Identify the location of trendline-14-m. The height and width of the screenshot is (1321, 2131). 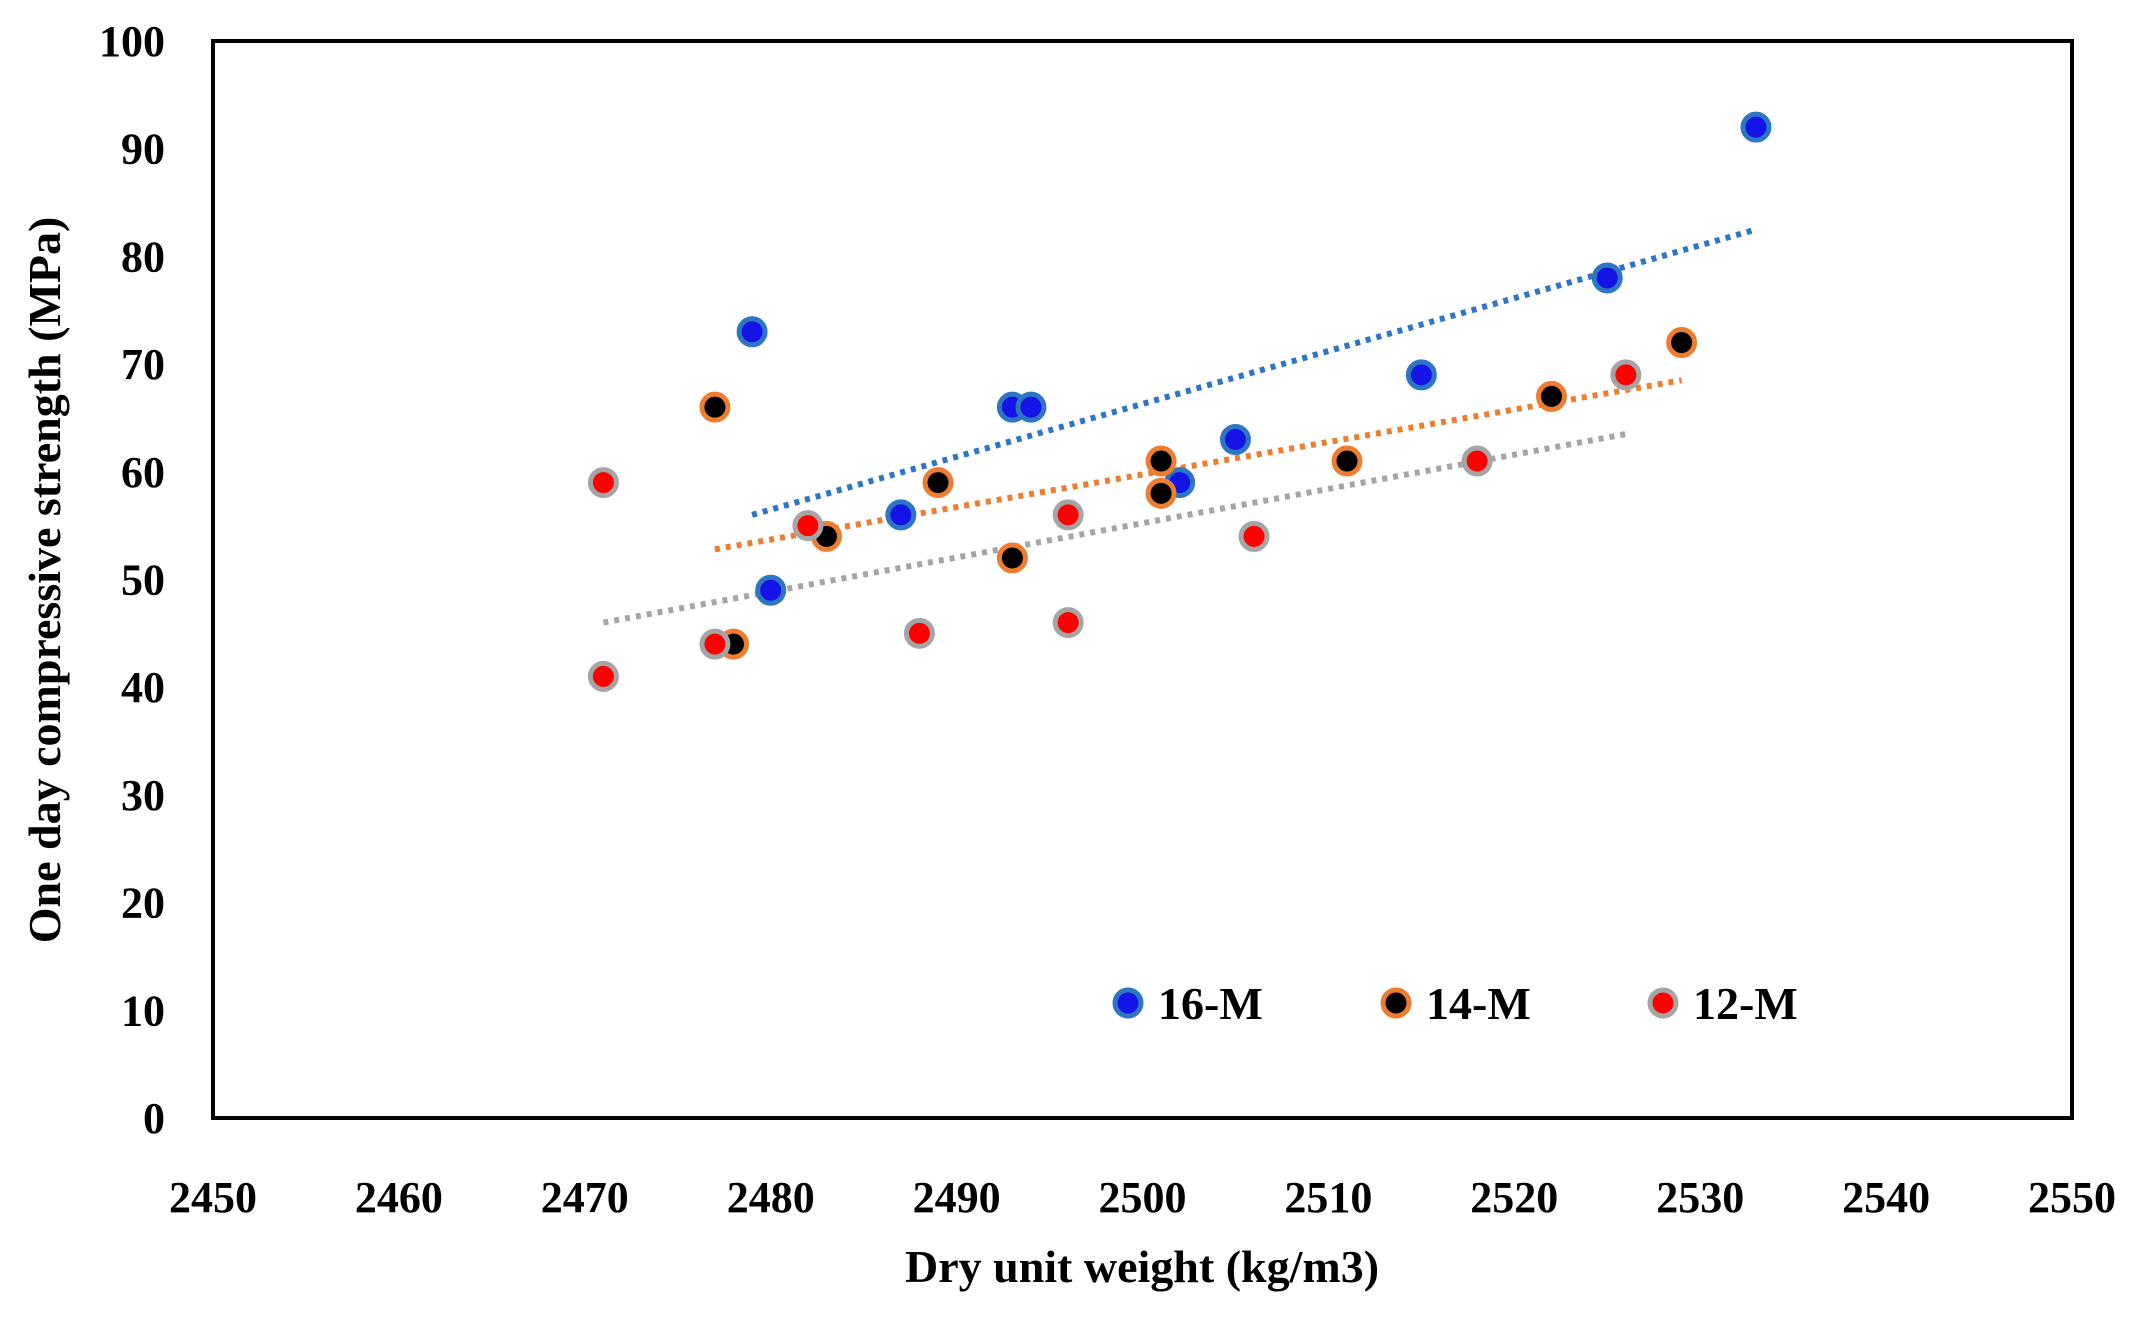
(1198, 465).